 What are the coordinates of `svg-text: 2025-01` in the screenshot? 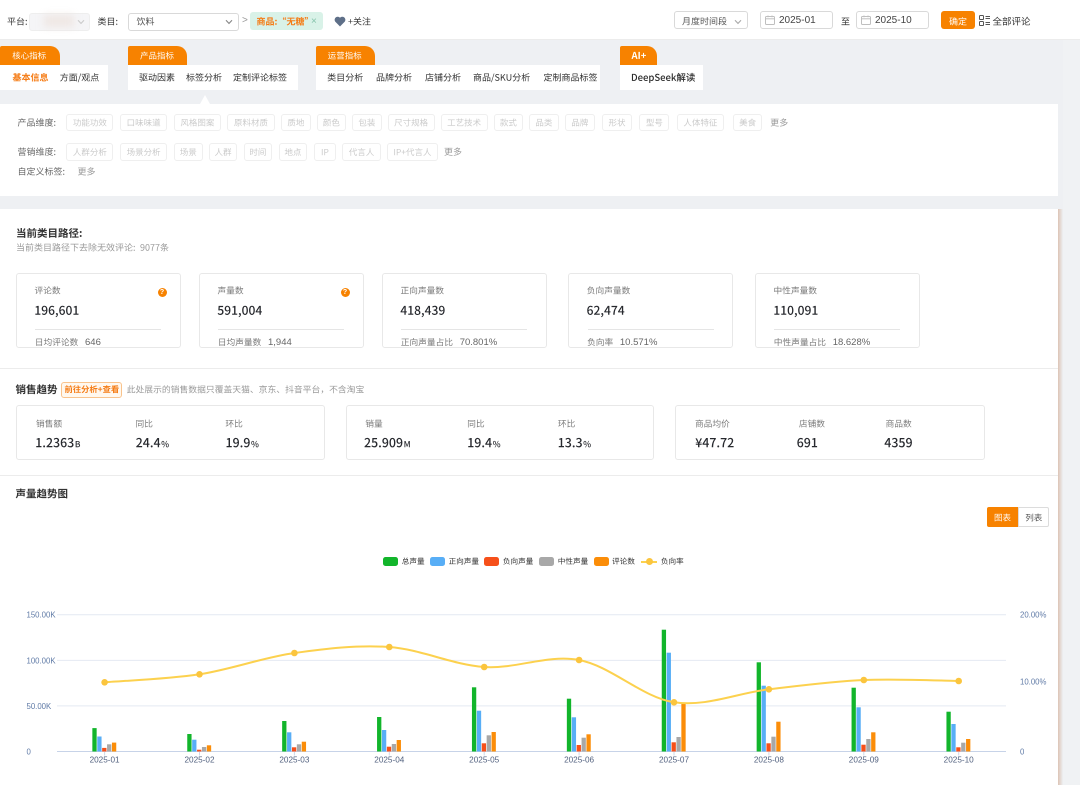 It's located at (105, 759).